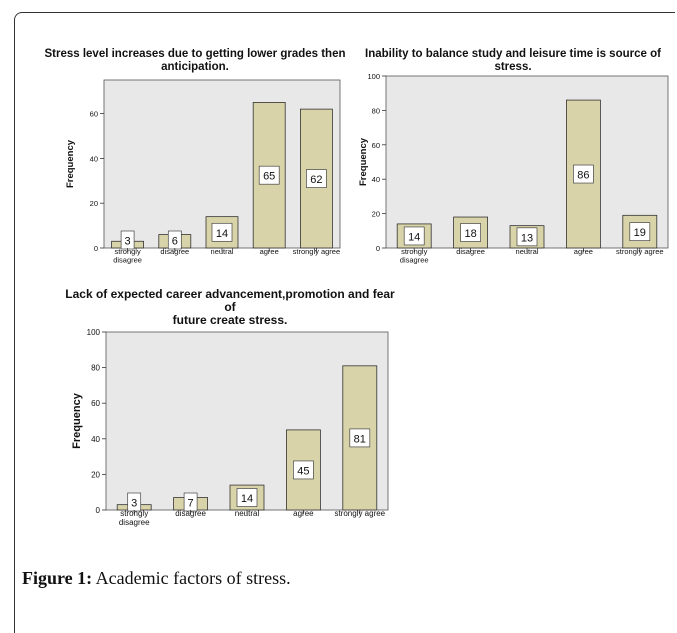 This screenshot has height=633, width=677. What do you see at coordinates (57, 578) in the screenshot?
I see `caption-label: Figure 1:` at bounding box center [57, 578].